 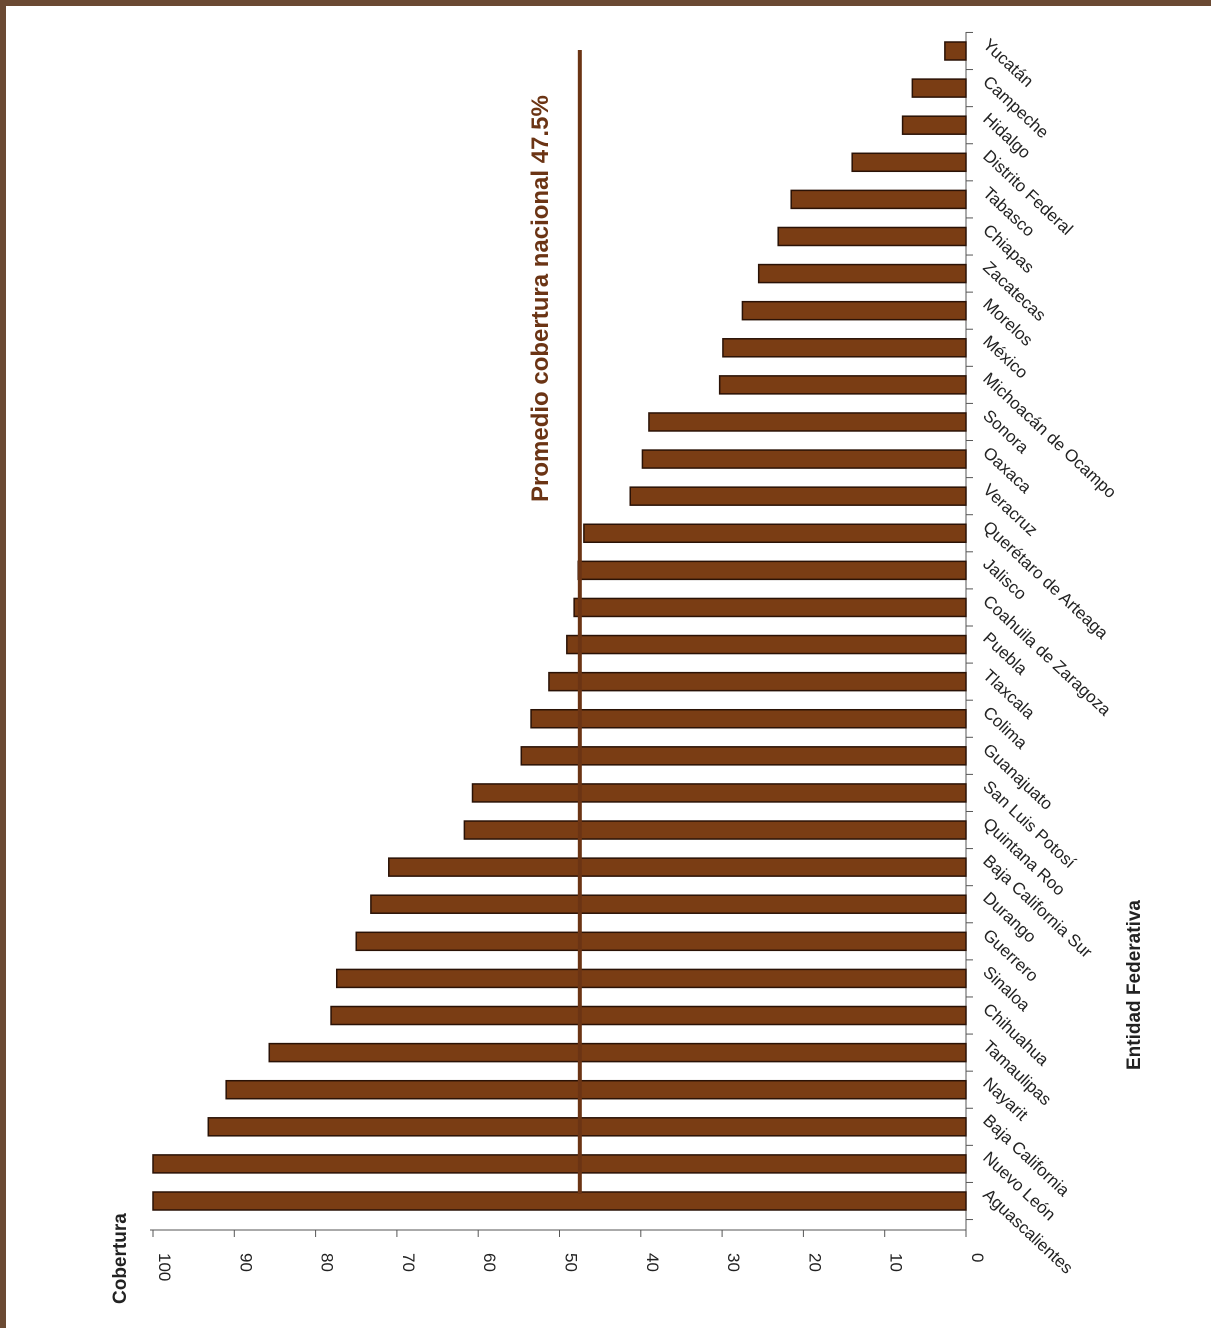 I want to click on value-tick-label: 90, so click(x=245, y=1262).